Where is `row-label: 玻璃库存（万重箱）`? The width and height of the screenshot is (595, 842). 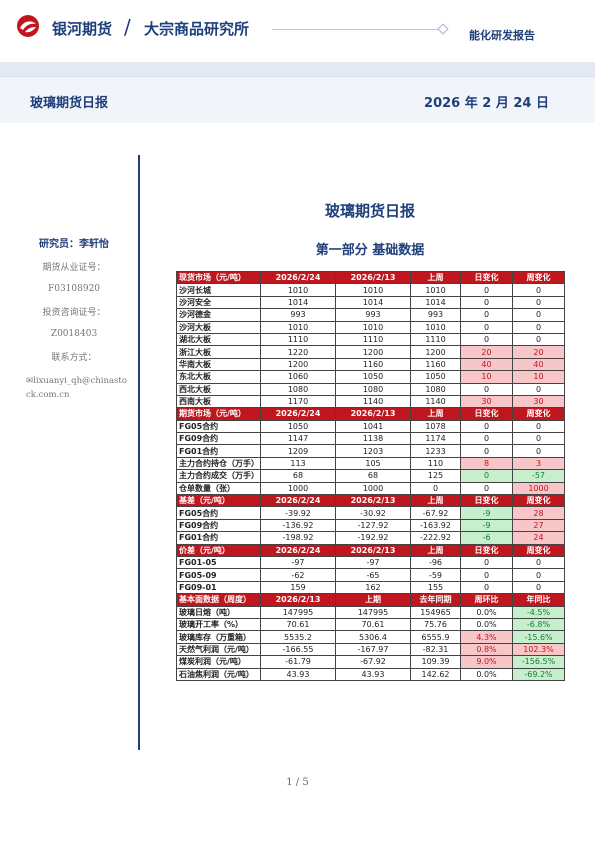 row-label: 玻璃库存（万重箱） is located at coordinates (218, 637).